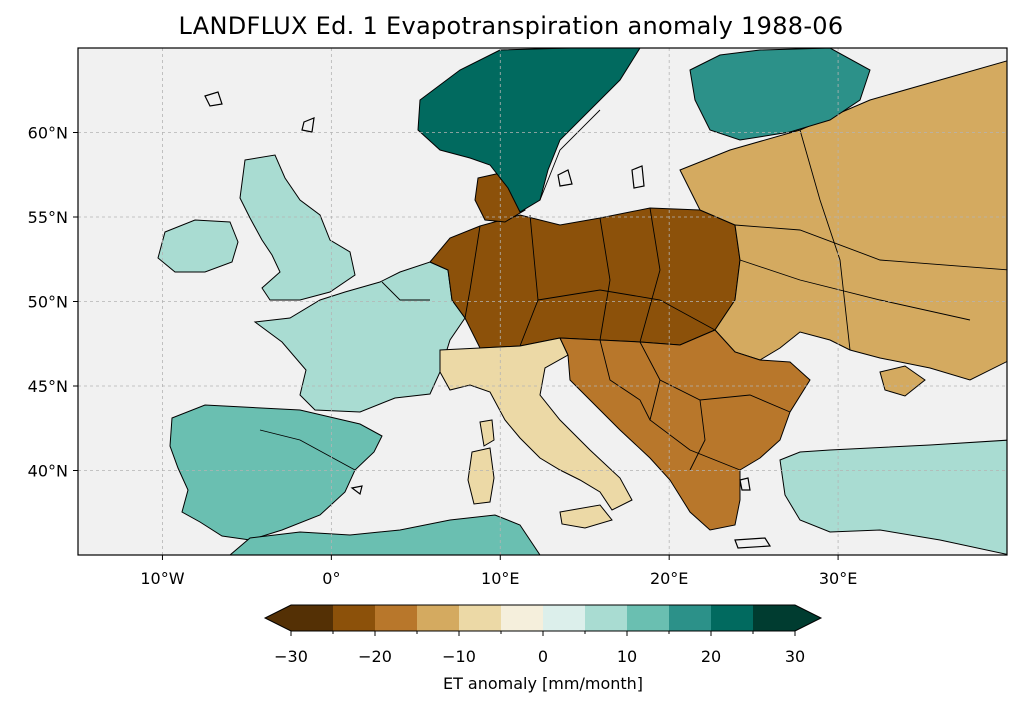 The image size is (1022, 710). I want to click on colorbar-tick-label: −20, so click(375, 656).